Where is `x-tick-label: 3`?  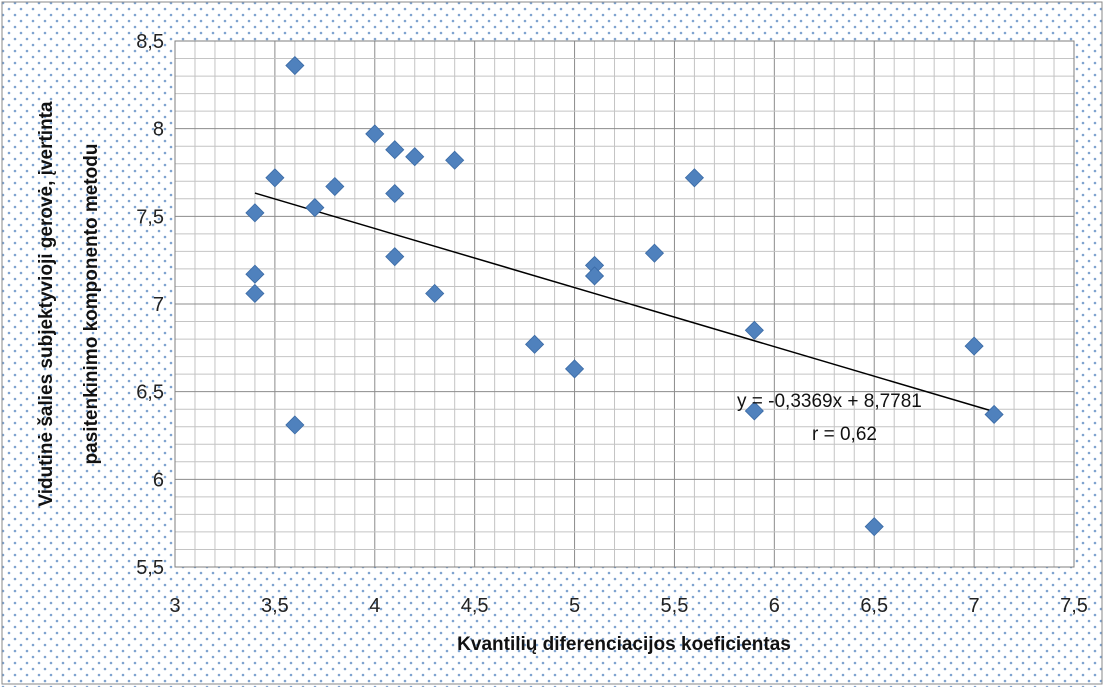 x-tick-label: 3 is located at coordinates (174, 606).